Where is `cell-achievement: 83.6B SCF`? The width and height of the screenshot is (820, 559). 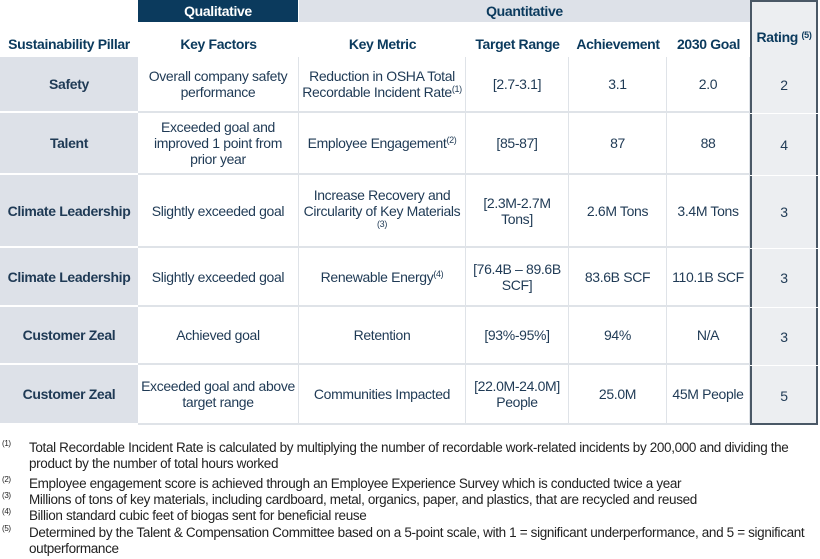
cell-achievement: 83.6B SCF is located at coordinates (618, 277).